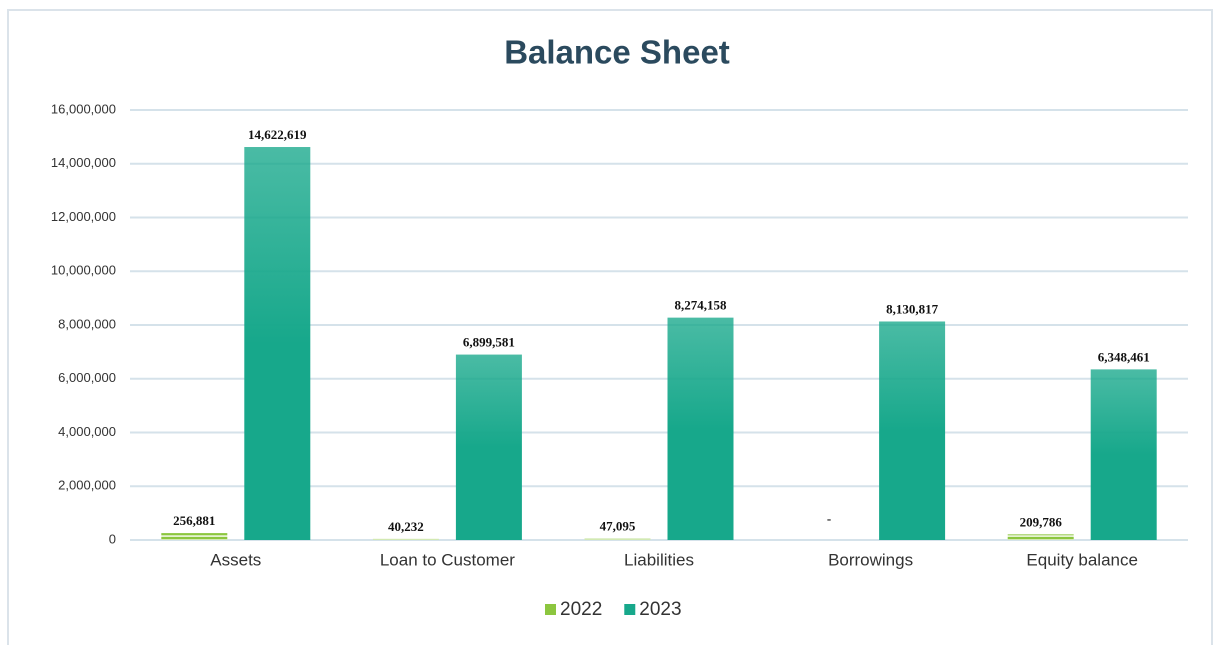 The image size is (1214, 645). What do you see at coordinates (829, 518) in the screenshot?
I see `data-label: -` at bounding box center [829, 518].